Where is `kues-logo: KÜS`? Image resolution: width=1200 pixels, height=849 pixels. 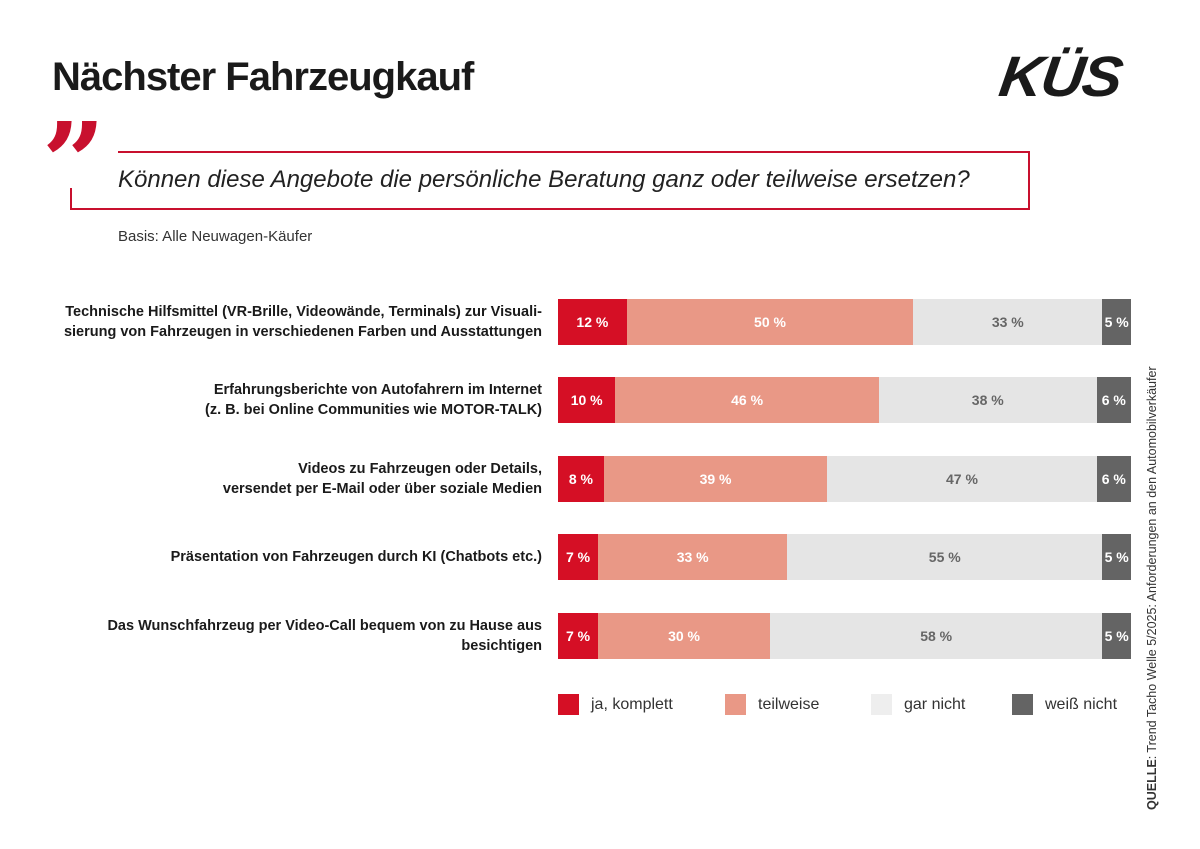
kues-logo: KÜS is located at coordinates (1060, 76).